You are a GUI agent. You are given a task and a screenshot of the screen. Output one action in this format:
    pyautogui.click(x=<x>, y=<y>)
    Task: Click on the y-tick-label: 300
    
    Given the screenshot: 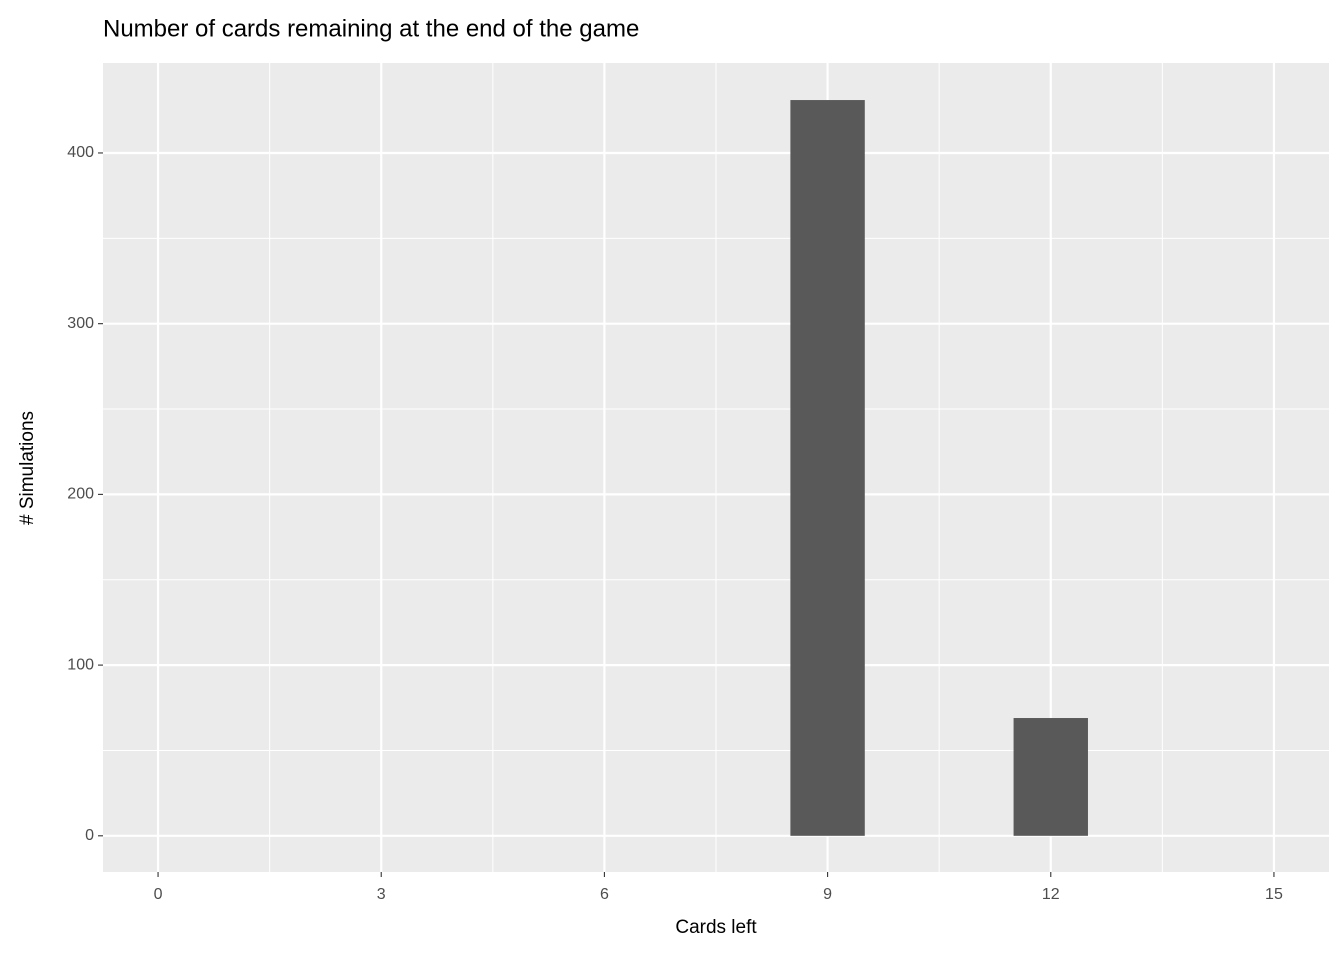 What is the action you would take?
    pyautogui.click(x=80, y=323)
    